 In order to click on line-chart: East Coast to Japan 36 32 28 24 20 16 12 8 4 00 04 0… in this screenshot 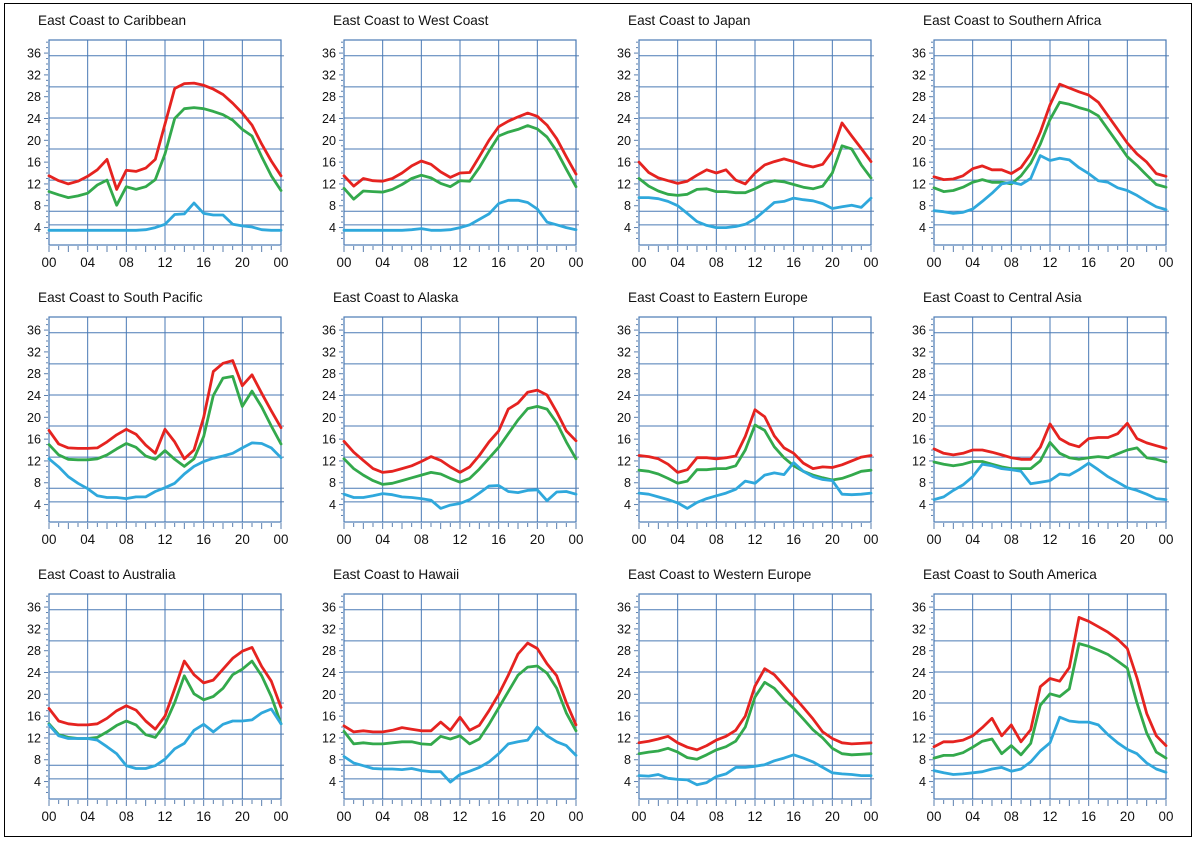, I will do `click(747, 141)`.